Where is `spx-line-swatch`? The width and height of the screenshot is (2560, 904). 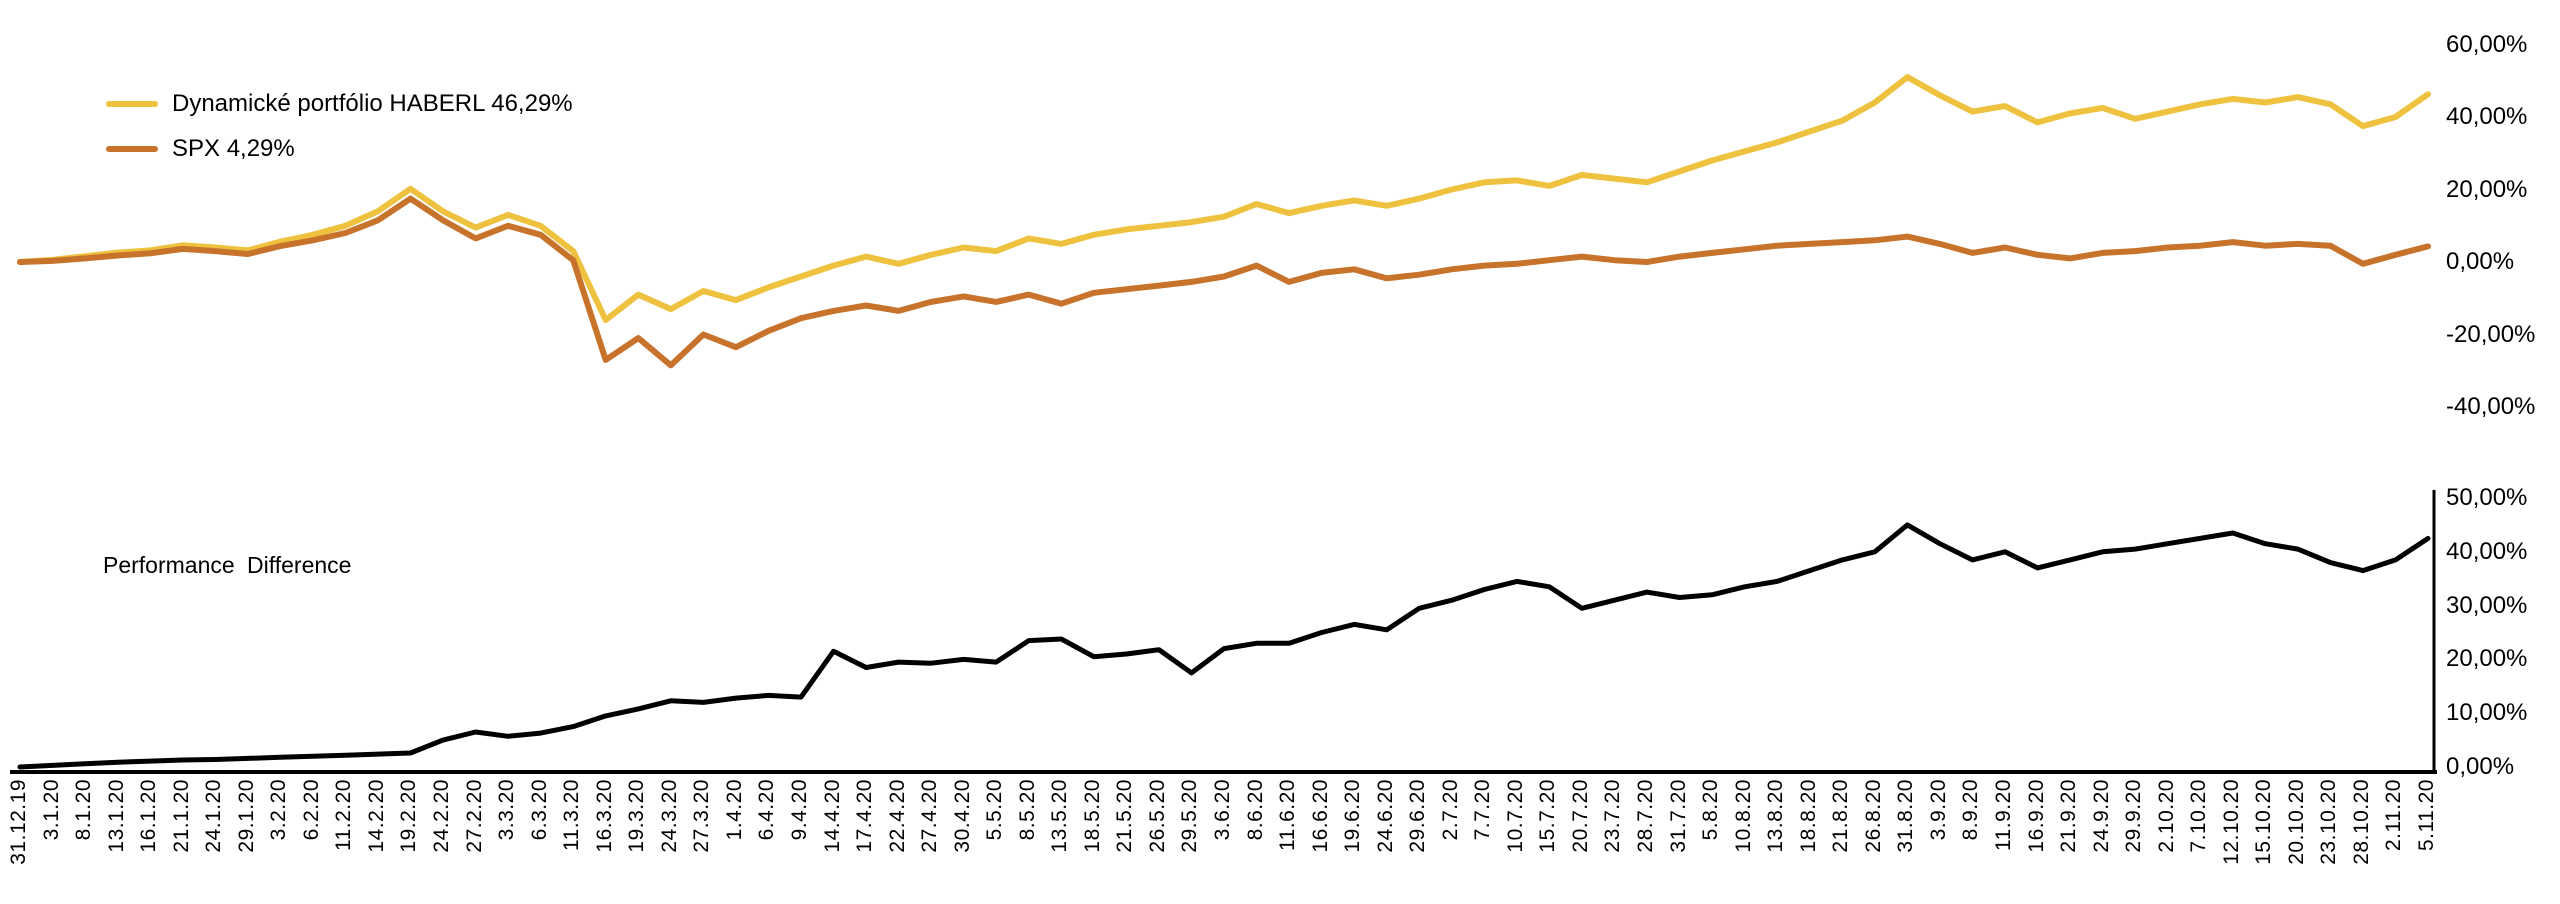
spx-line-swatch is located at coordinates (132, 149).